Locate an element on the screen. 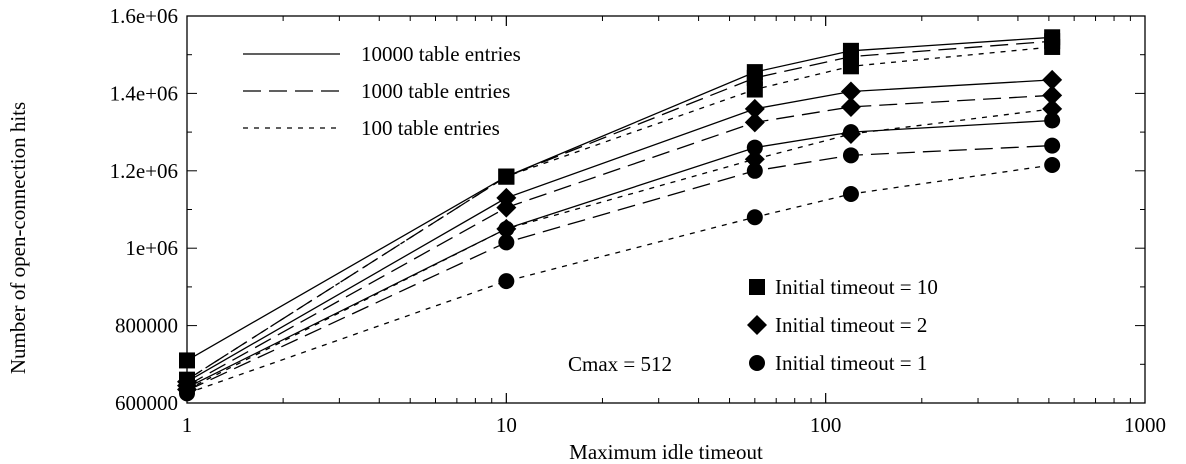  legend-marker-label: Initial timeout = 10 is located at coordinates (856, 287).